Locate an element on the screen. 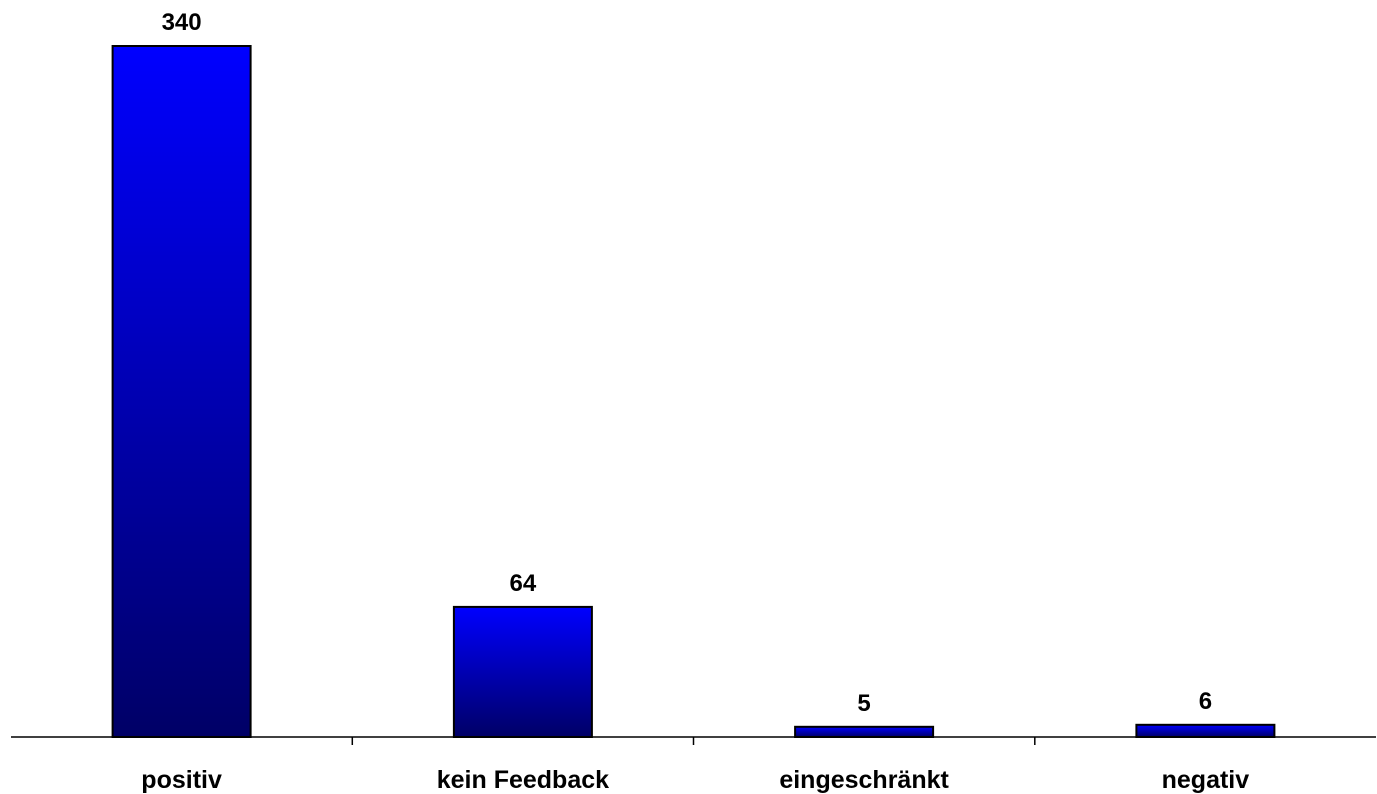 This screenshot has width=1377, height=794. x-axis is located at coordinates (693, 740).